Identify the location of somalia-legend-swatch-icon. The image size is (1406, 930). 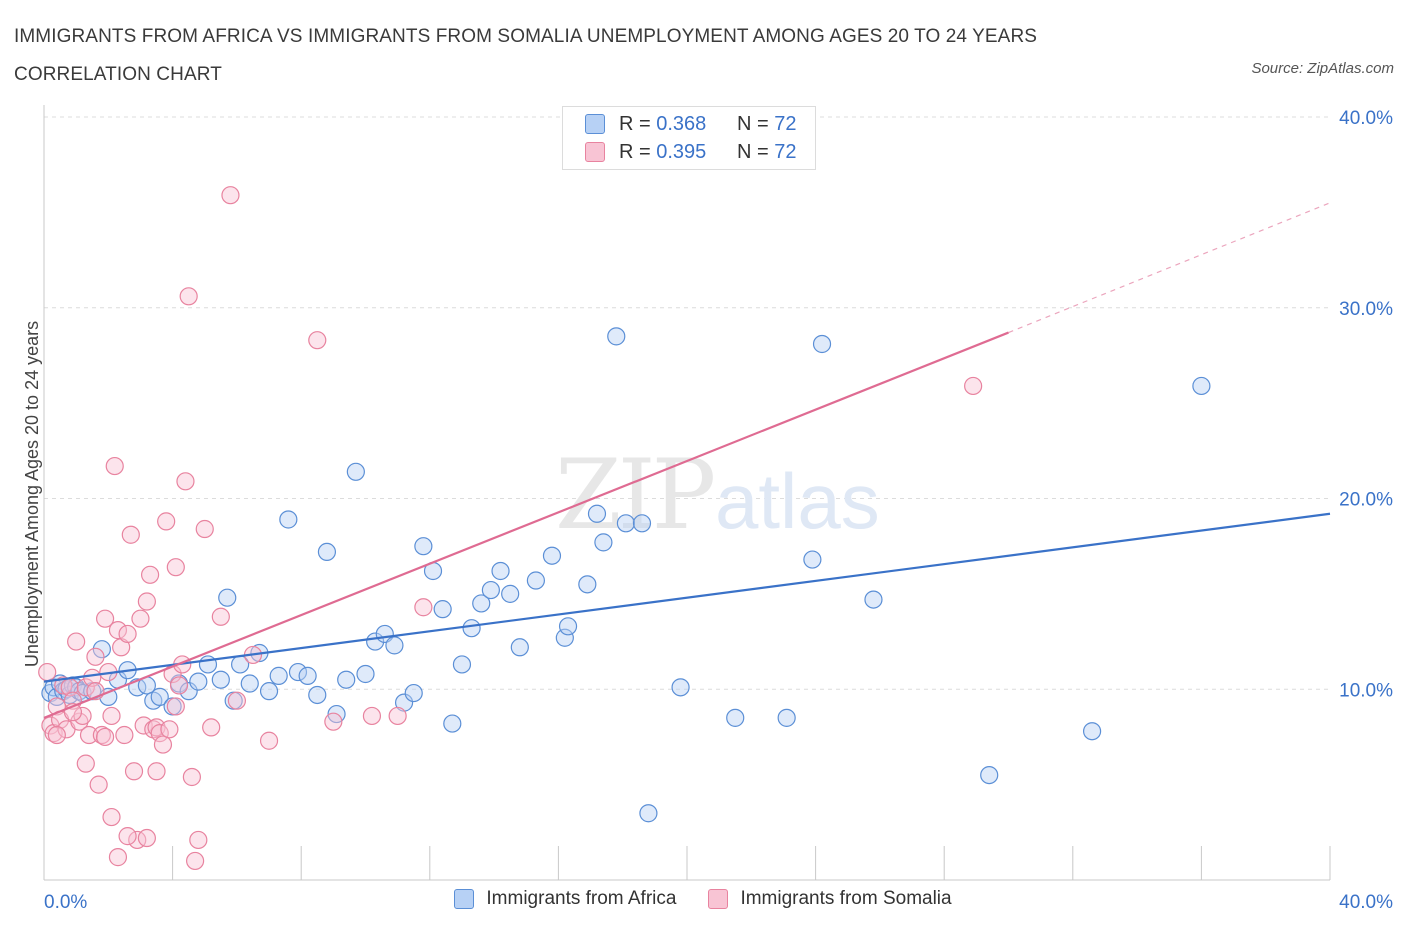
(718, 899).